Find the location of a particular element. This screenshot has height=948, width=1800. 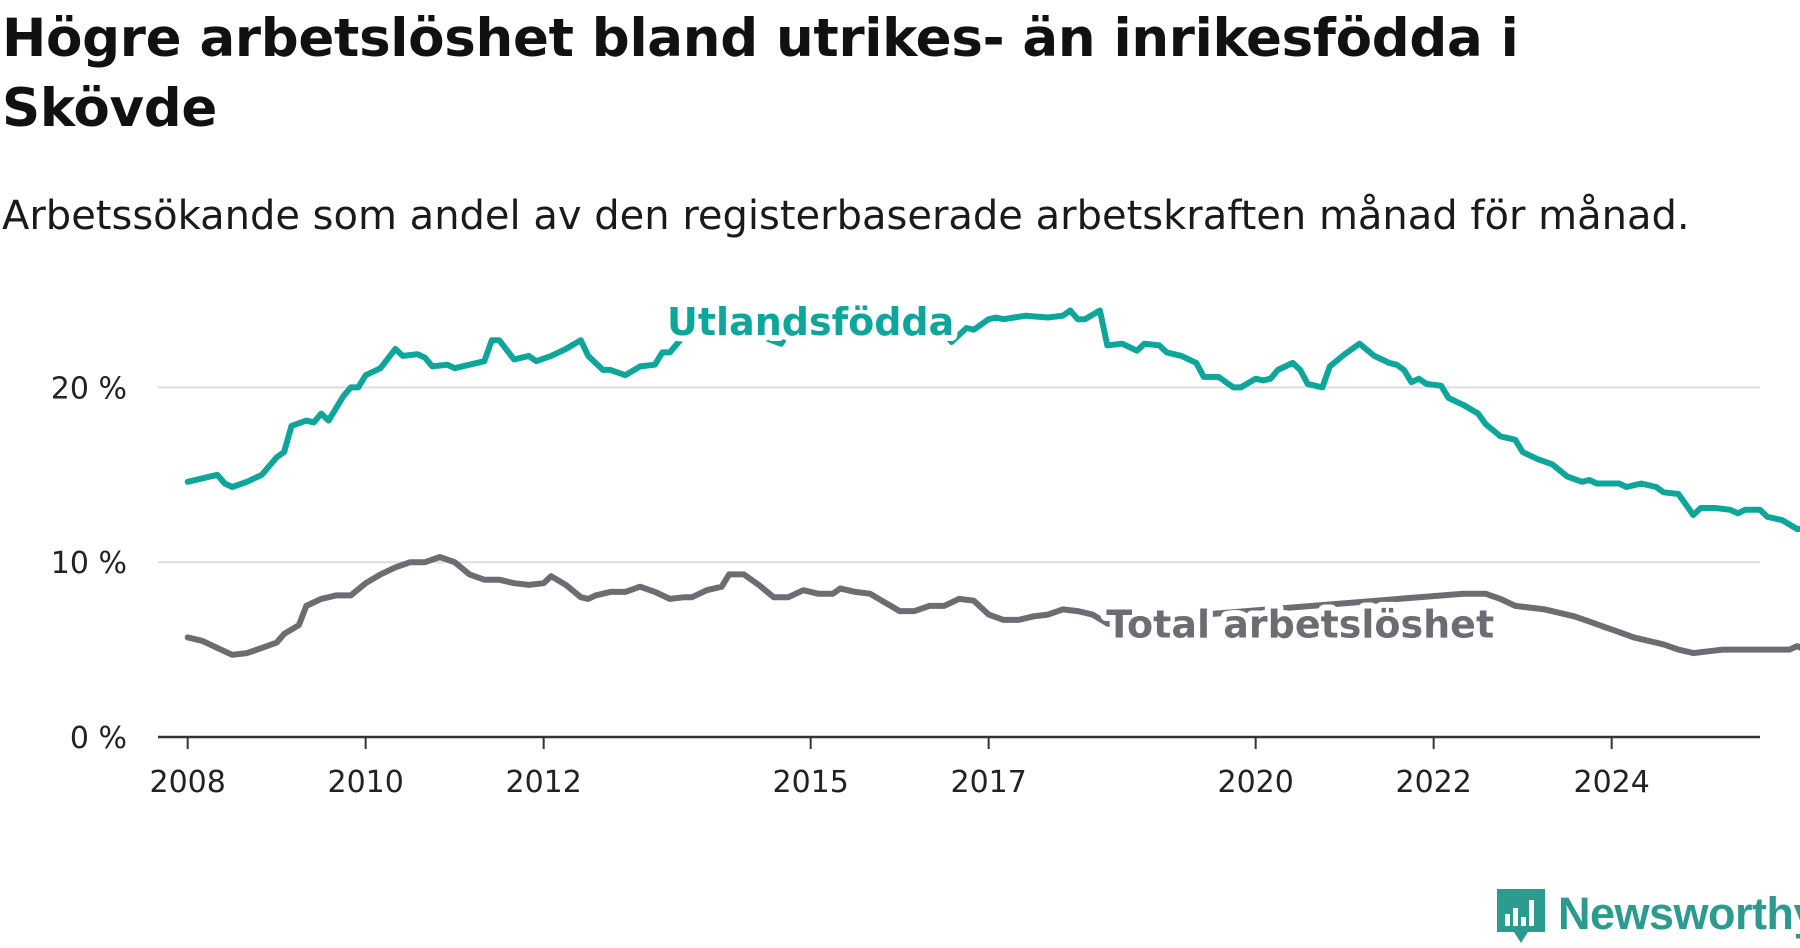

series-label-total: Total arbetslöshet is located at coordinates (1300, 624).